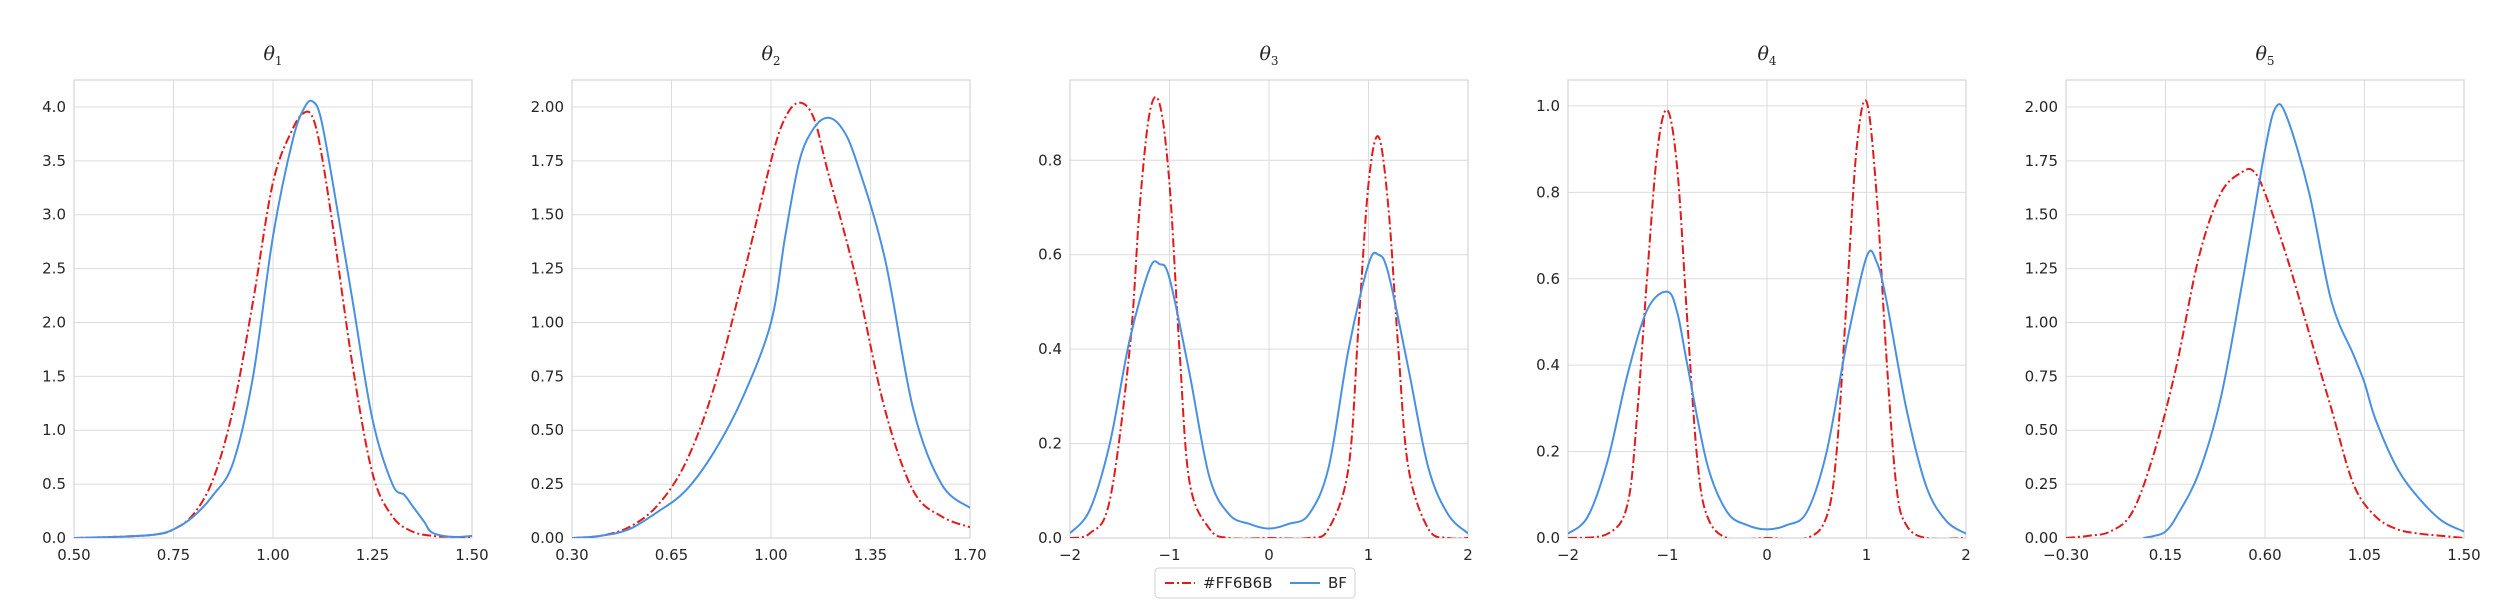 The height and width of the screenshot is (600, 2500). What do you see at coordinates (2165, 555) in the screenshot?
I see `x-tick-label: 0.15` at bounding box center [2165, 555].